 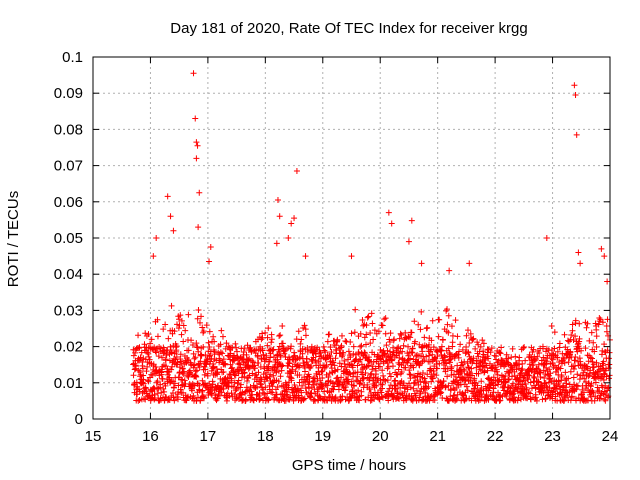 I want to click on y-tick-label: 0.04, so click(x=68, y=274).